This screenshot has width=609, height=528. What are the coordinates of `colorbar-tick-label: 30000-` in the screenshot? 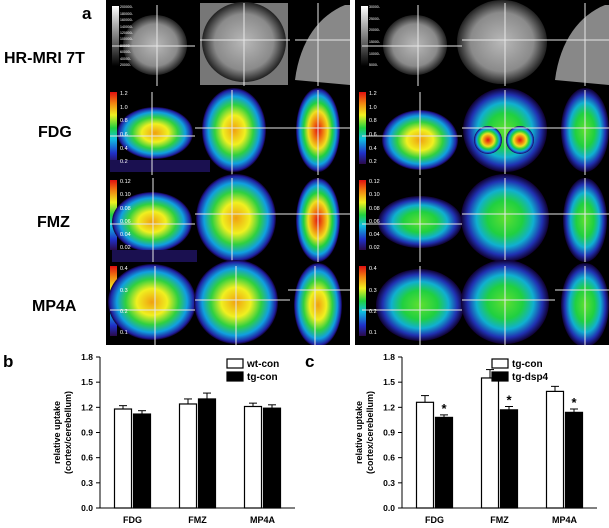 It's located at (374, 7).